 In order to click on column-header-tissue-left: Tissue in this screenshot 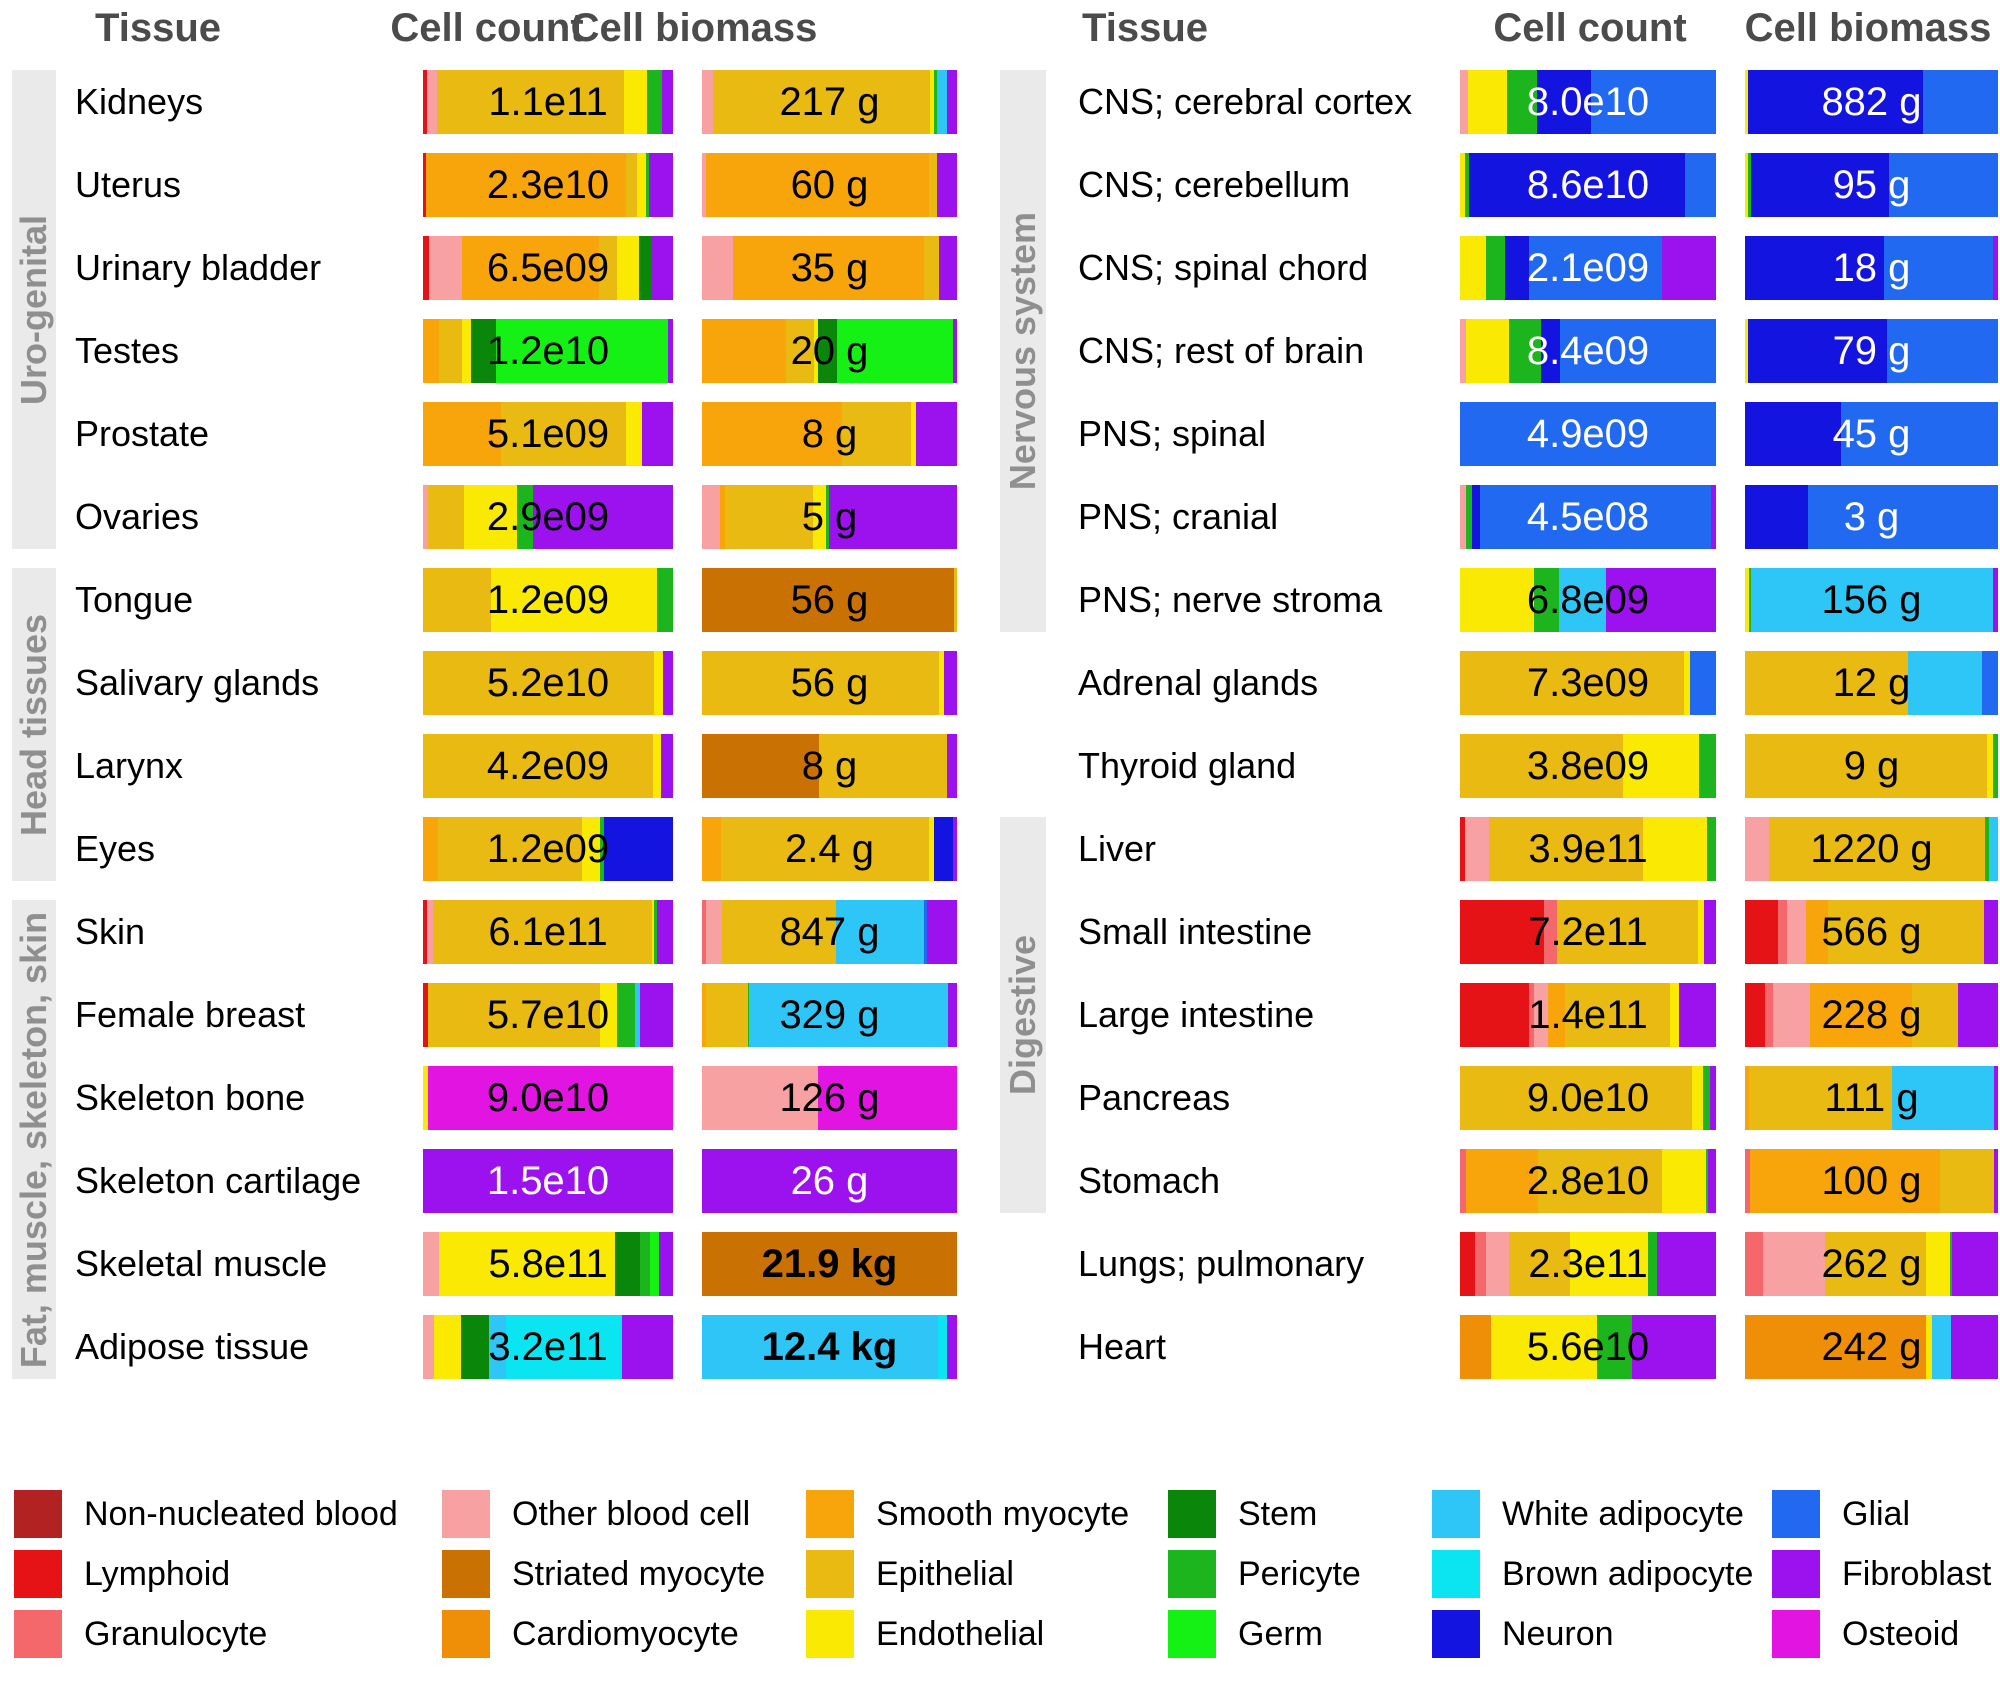, I will do `click(158, 28)`.